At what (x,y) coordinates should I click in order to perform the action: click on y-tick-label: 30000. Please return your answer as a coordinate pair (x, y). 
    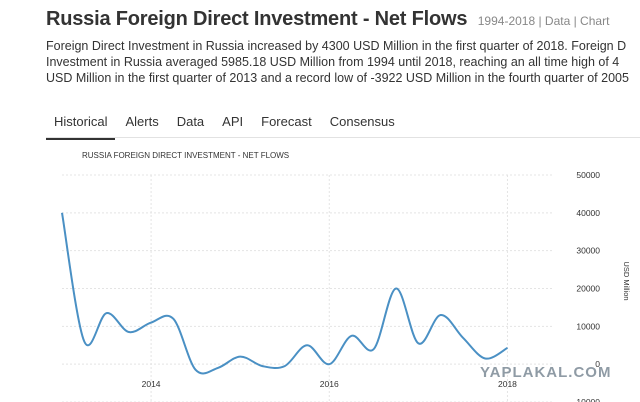
    Looking at the image, I should click on (588, 251).